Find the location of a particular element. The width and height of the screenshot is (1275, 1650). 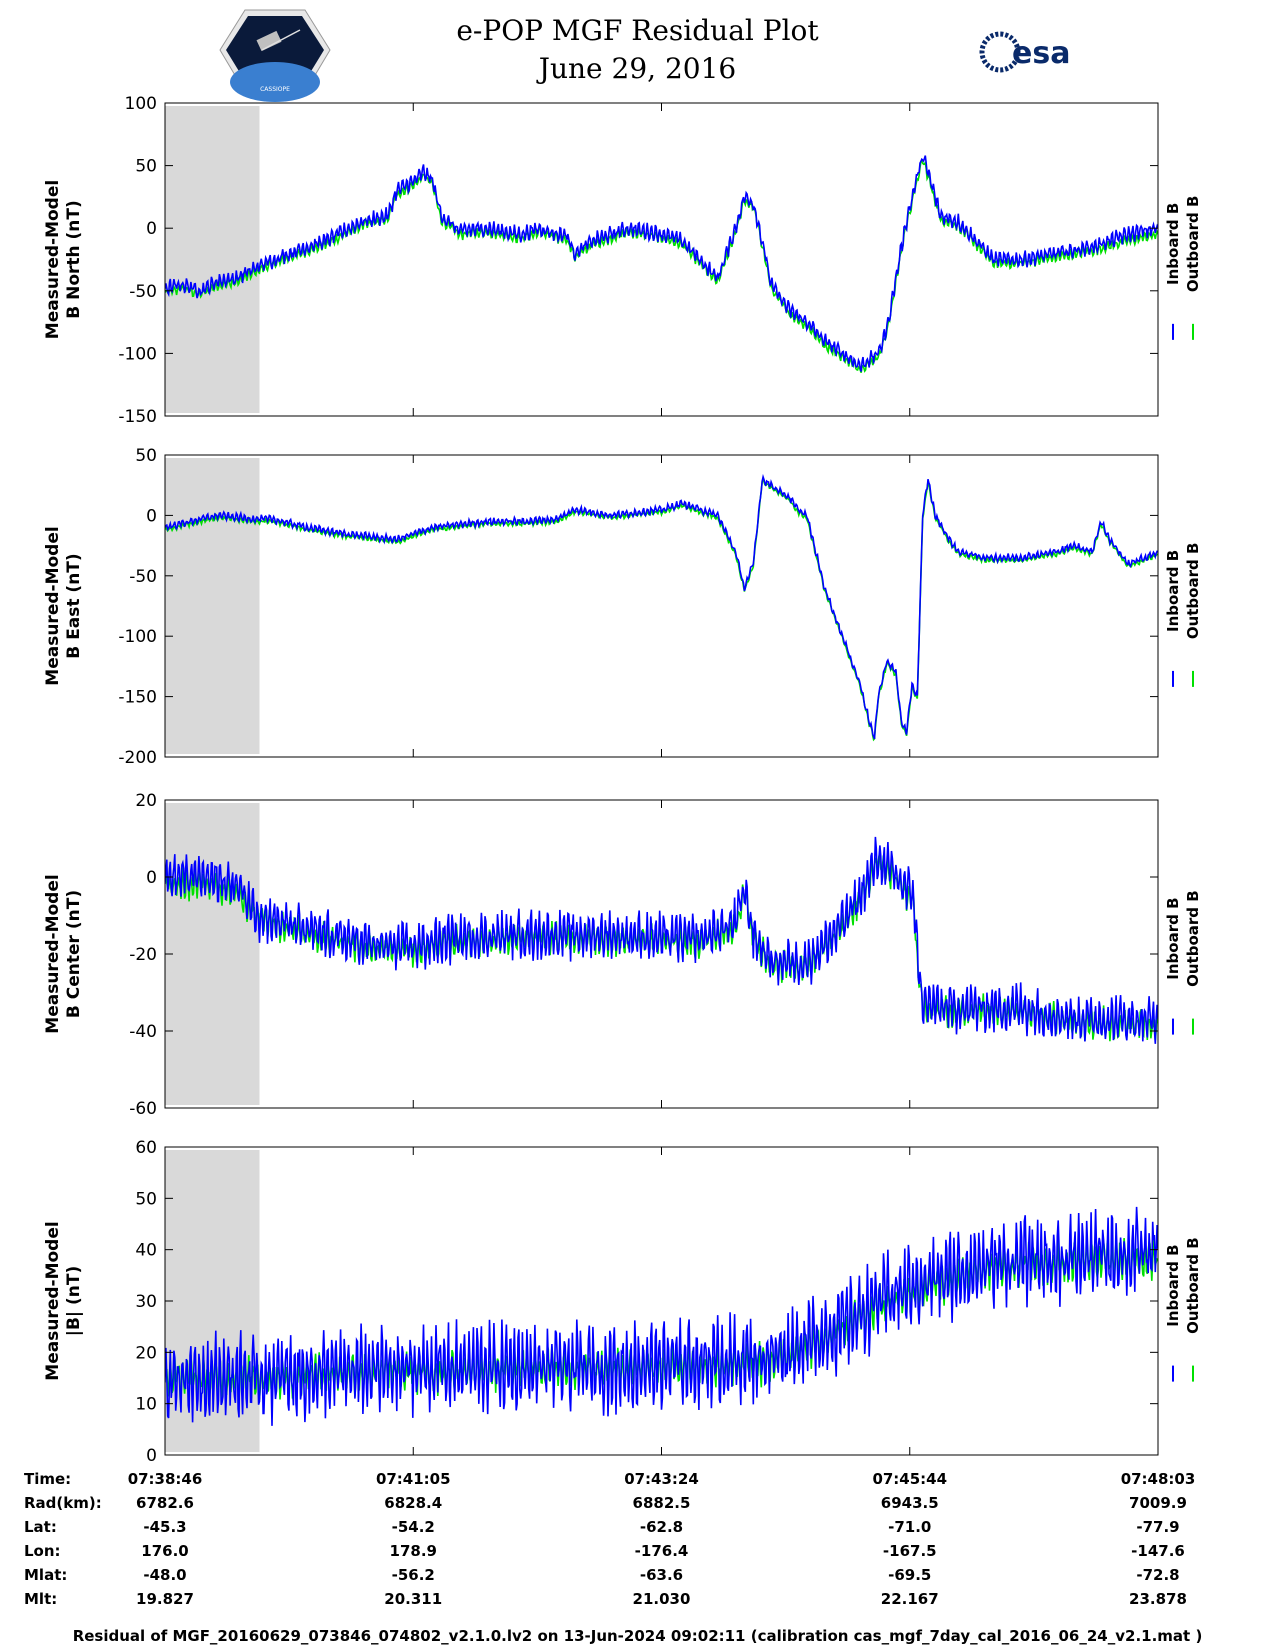

table-cell: -54.2 is located at coordinates (413, 1527).